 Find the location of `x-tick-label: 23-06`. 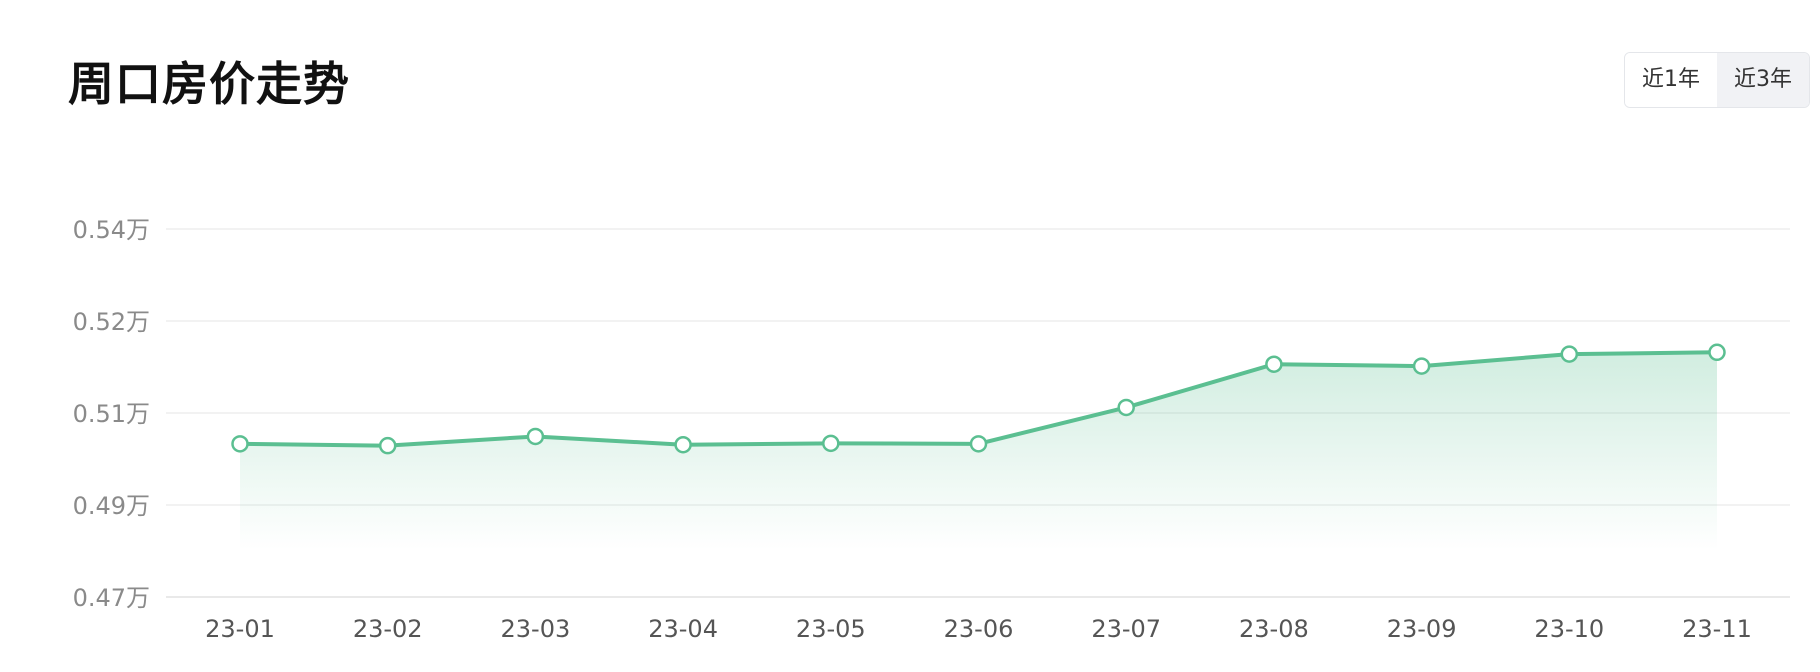

x-tick-label: 23-06 is located at coordinates (979, 629).